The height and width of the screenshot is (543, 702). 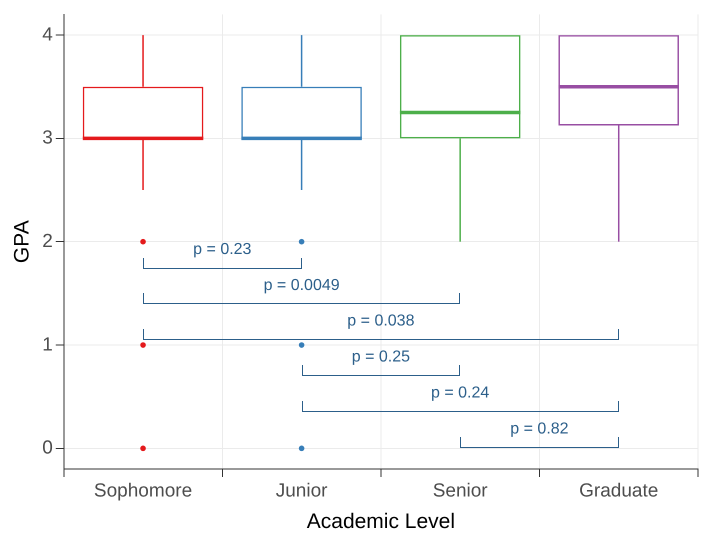 What do you see at coordinates (302, 285) in the screenshot?
I see `annotation: p = 0.0049` at bounding box center [302, 285].